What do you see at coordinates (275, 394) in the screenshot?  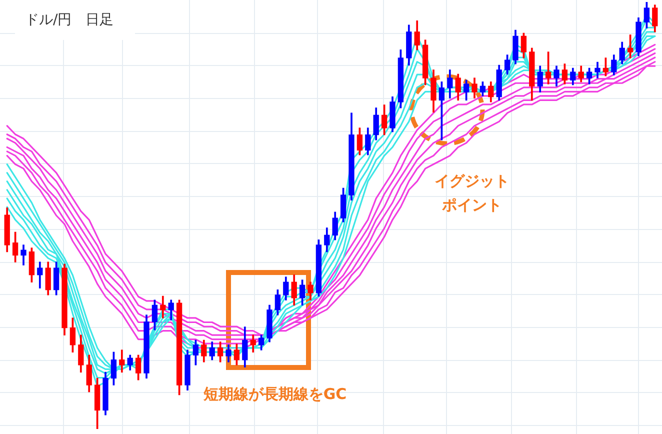 I see `annotation: 短期線が長期線をGC` at bounding box center [275, 394].